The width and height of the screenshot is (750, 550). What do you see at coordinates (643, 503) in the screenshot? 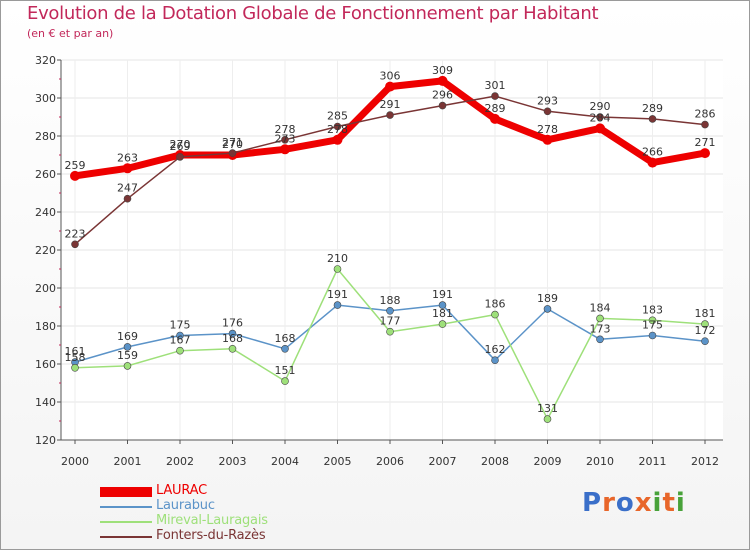
I see `logo-letter: x` at bounding box center [643, 503].